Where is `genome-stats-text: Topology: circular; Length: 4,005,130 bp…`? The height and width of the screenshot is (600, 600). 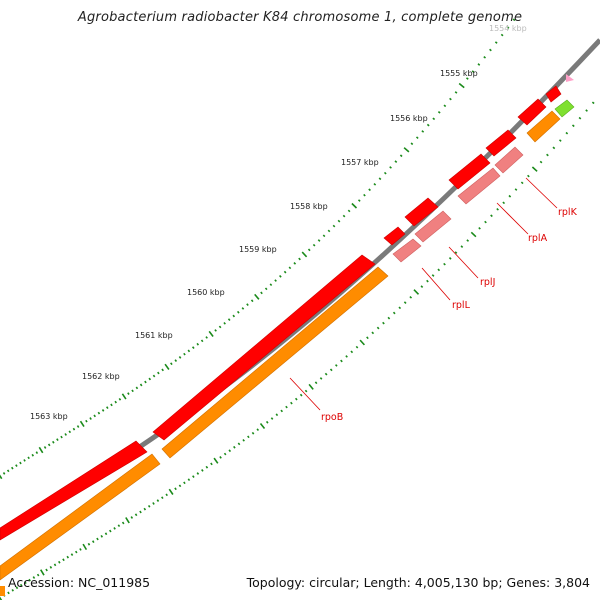
genome-stats-text: Topology: circular; Length: 4,005,130 bp… is located at coordinates (418, 582).